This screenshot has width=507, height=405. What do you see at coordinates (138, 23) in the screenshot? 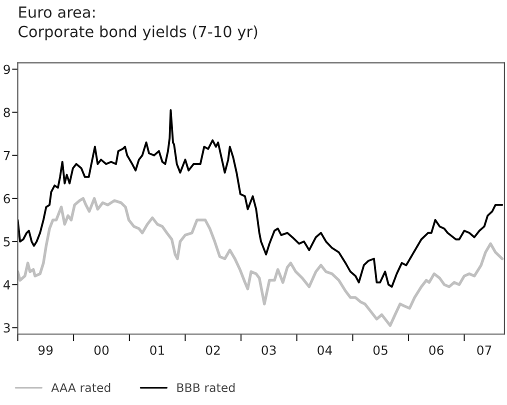
I see `chart-title: Euro area: Corporate bond yields (7-10 yr)` at bounding box center [138, 23].